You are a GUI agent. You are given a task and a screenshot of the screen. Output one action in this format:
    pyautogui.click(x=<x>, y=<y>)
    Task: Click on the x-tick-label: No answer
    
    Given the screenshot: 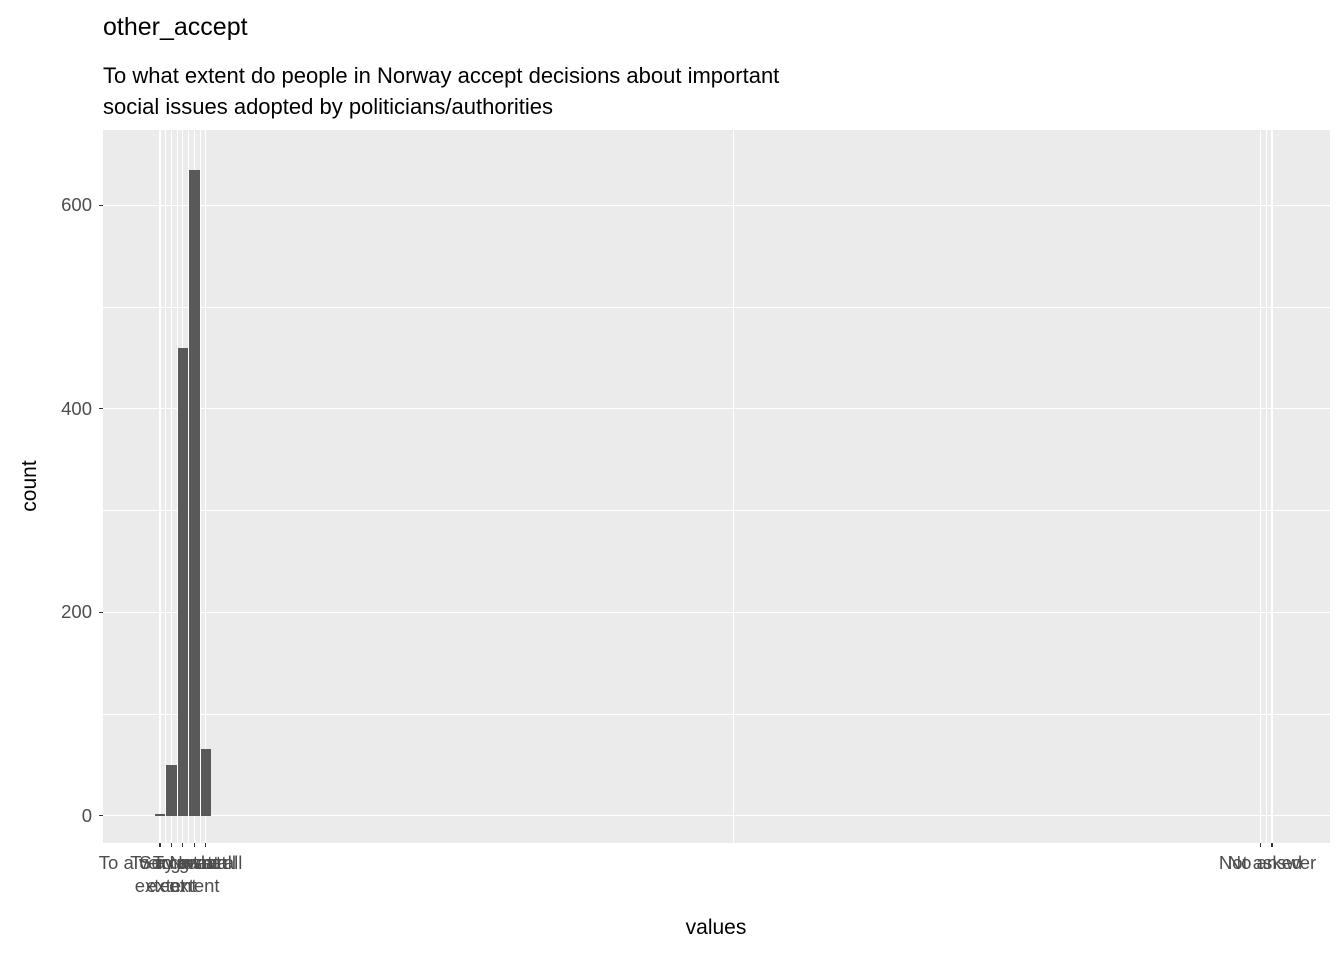 What is the action you would take?
    pyautogui.click(x=1272, y=862)
    